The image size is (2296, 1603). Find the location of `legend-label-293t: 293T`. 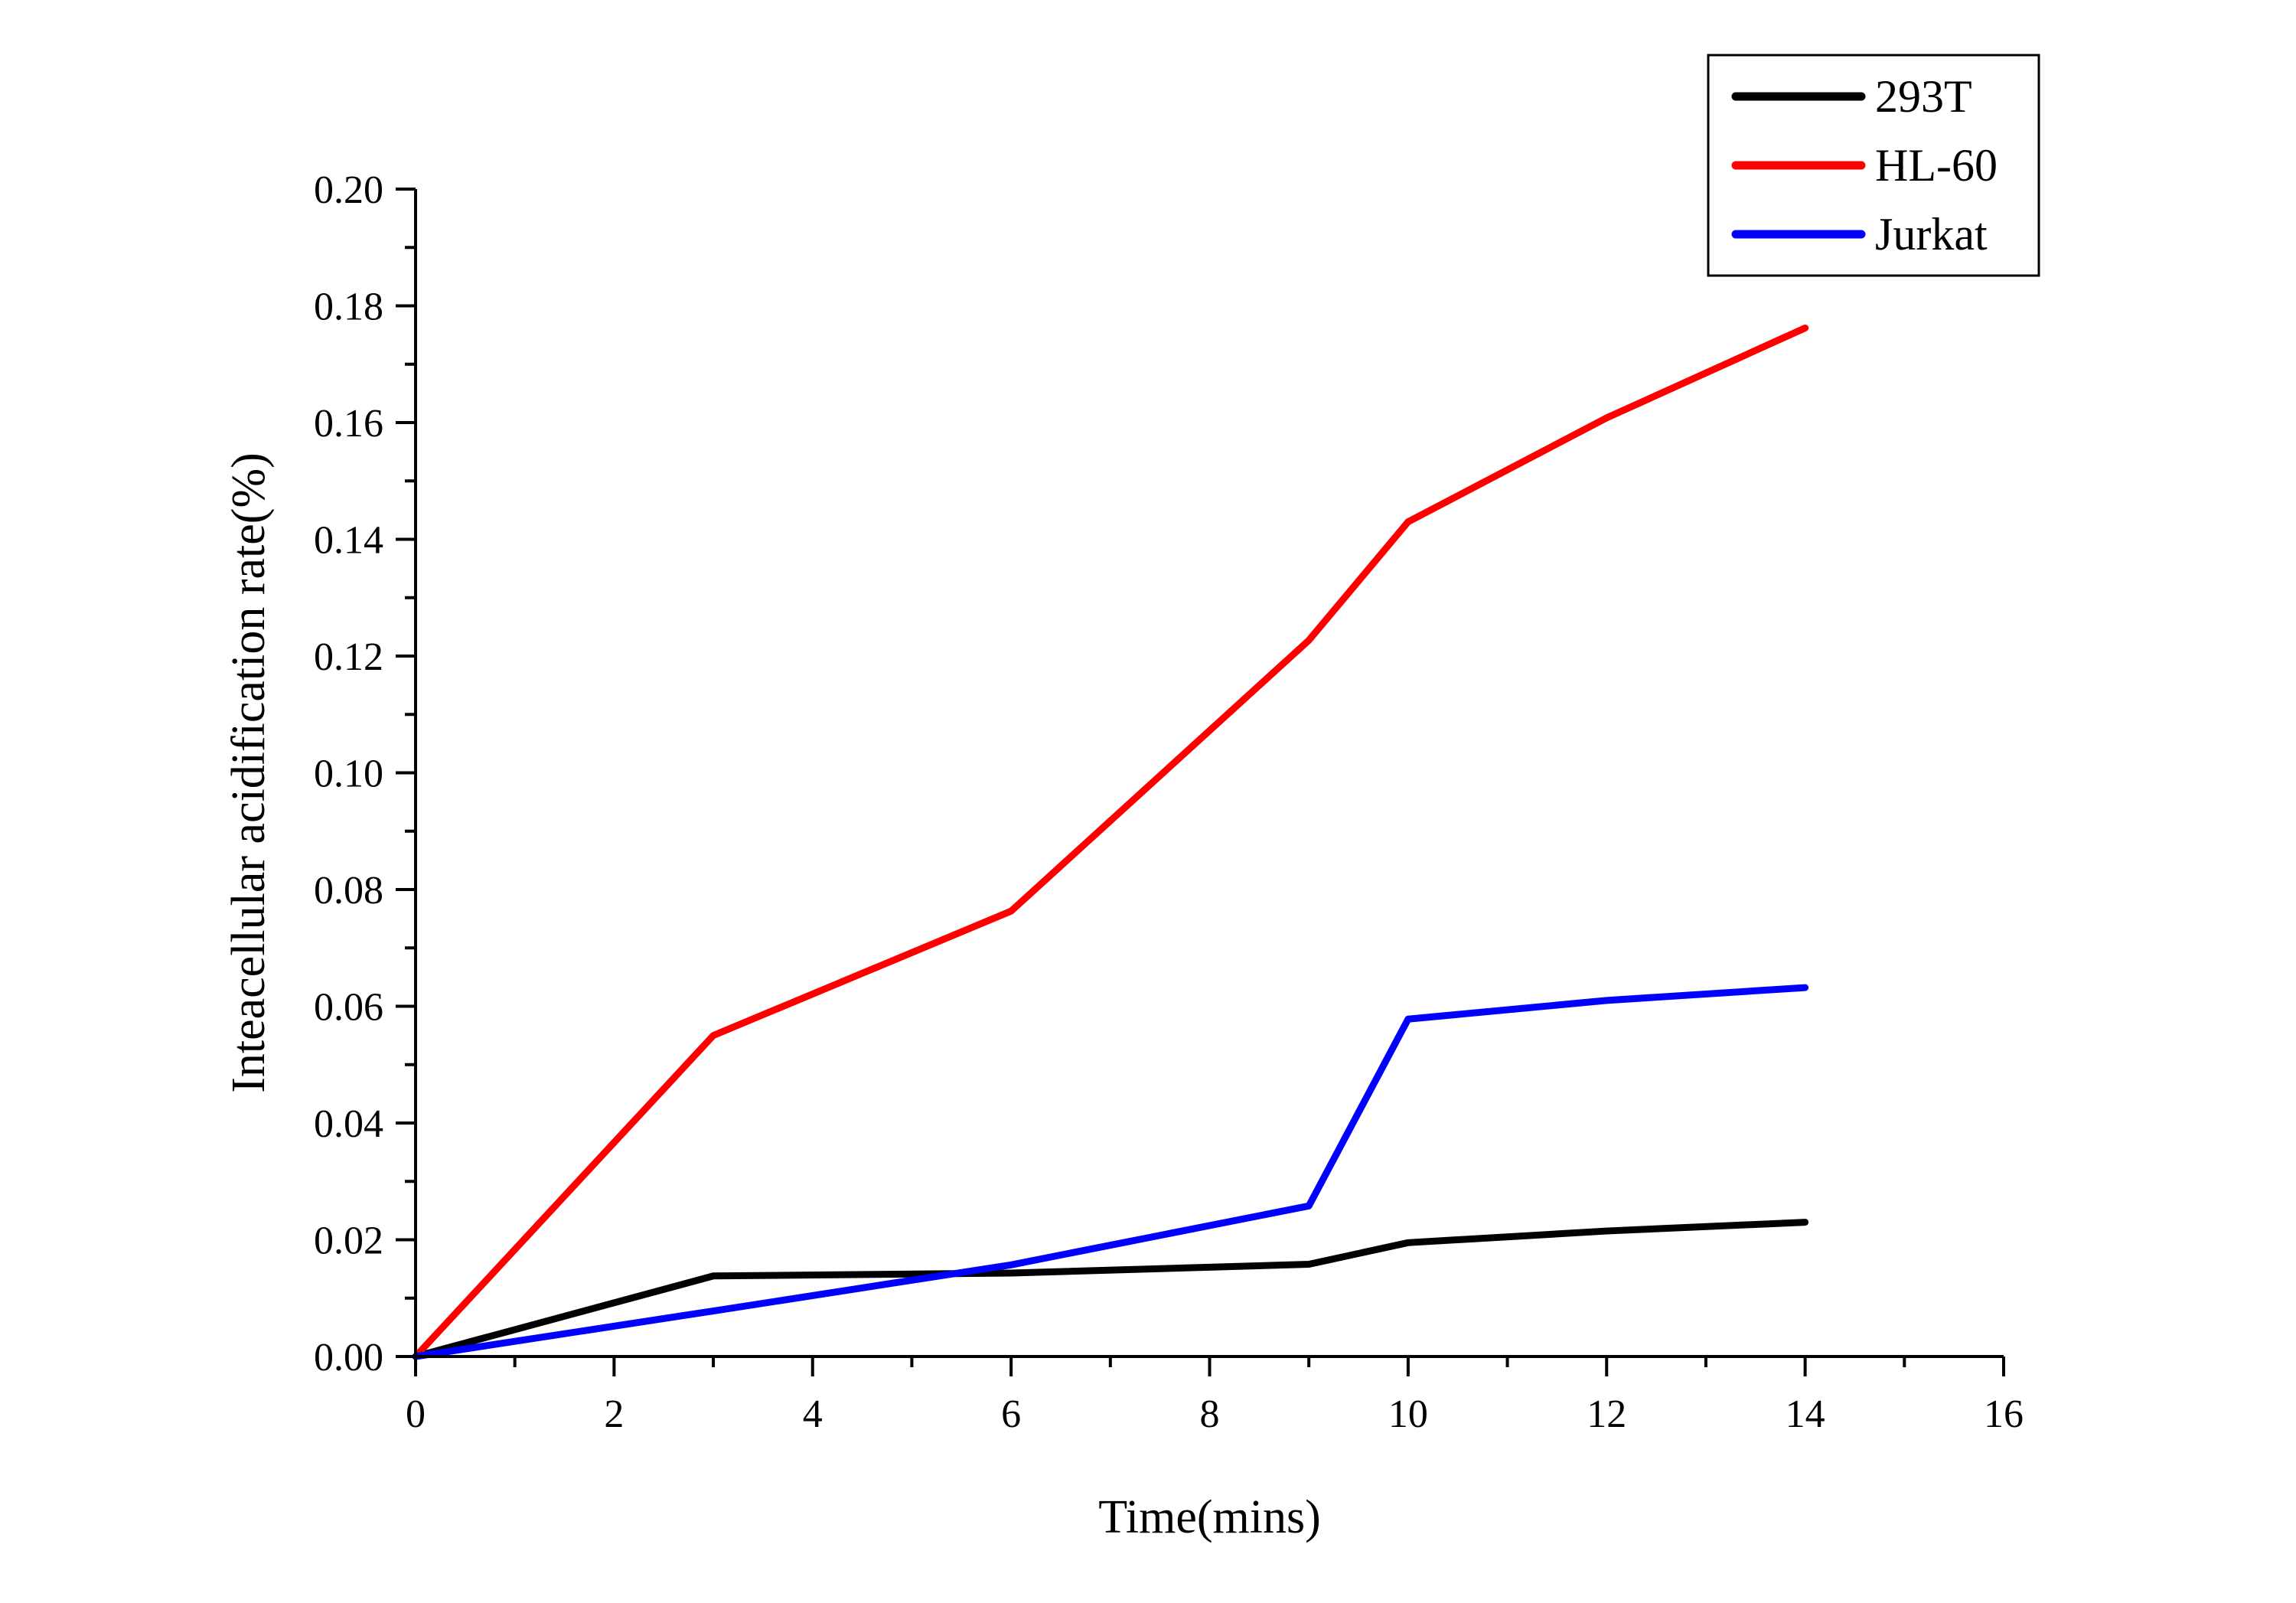

legend-label-293t: 293T is located at coordinates (1923, 96).